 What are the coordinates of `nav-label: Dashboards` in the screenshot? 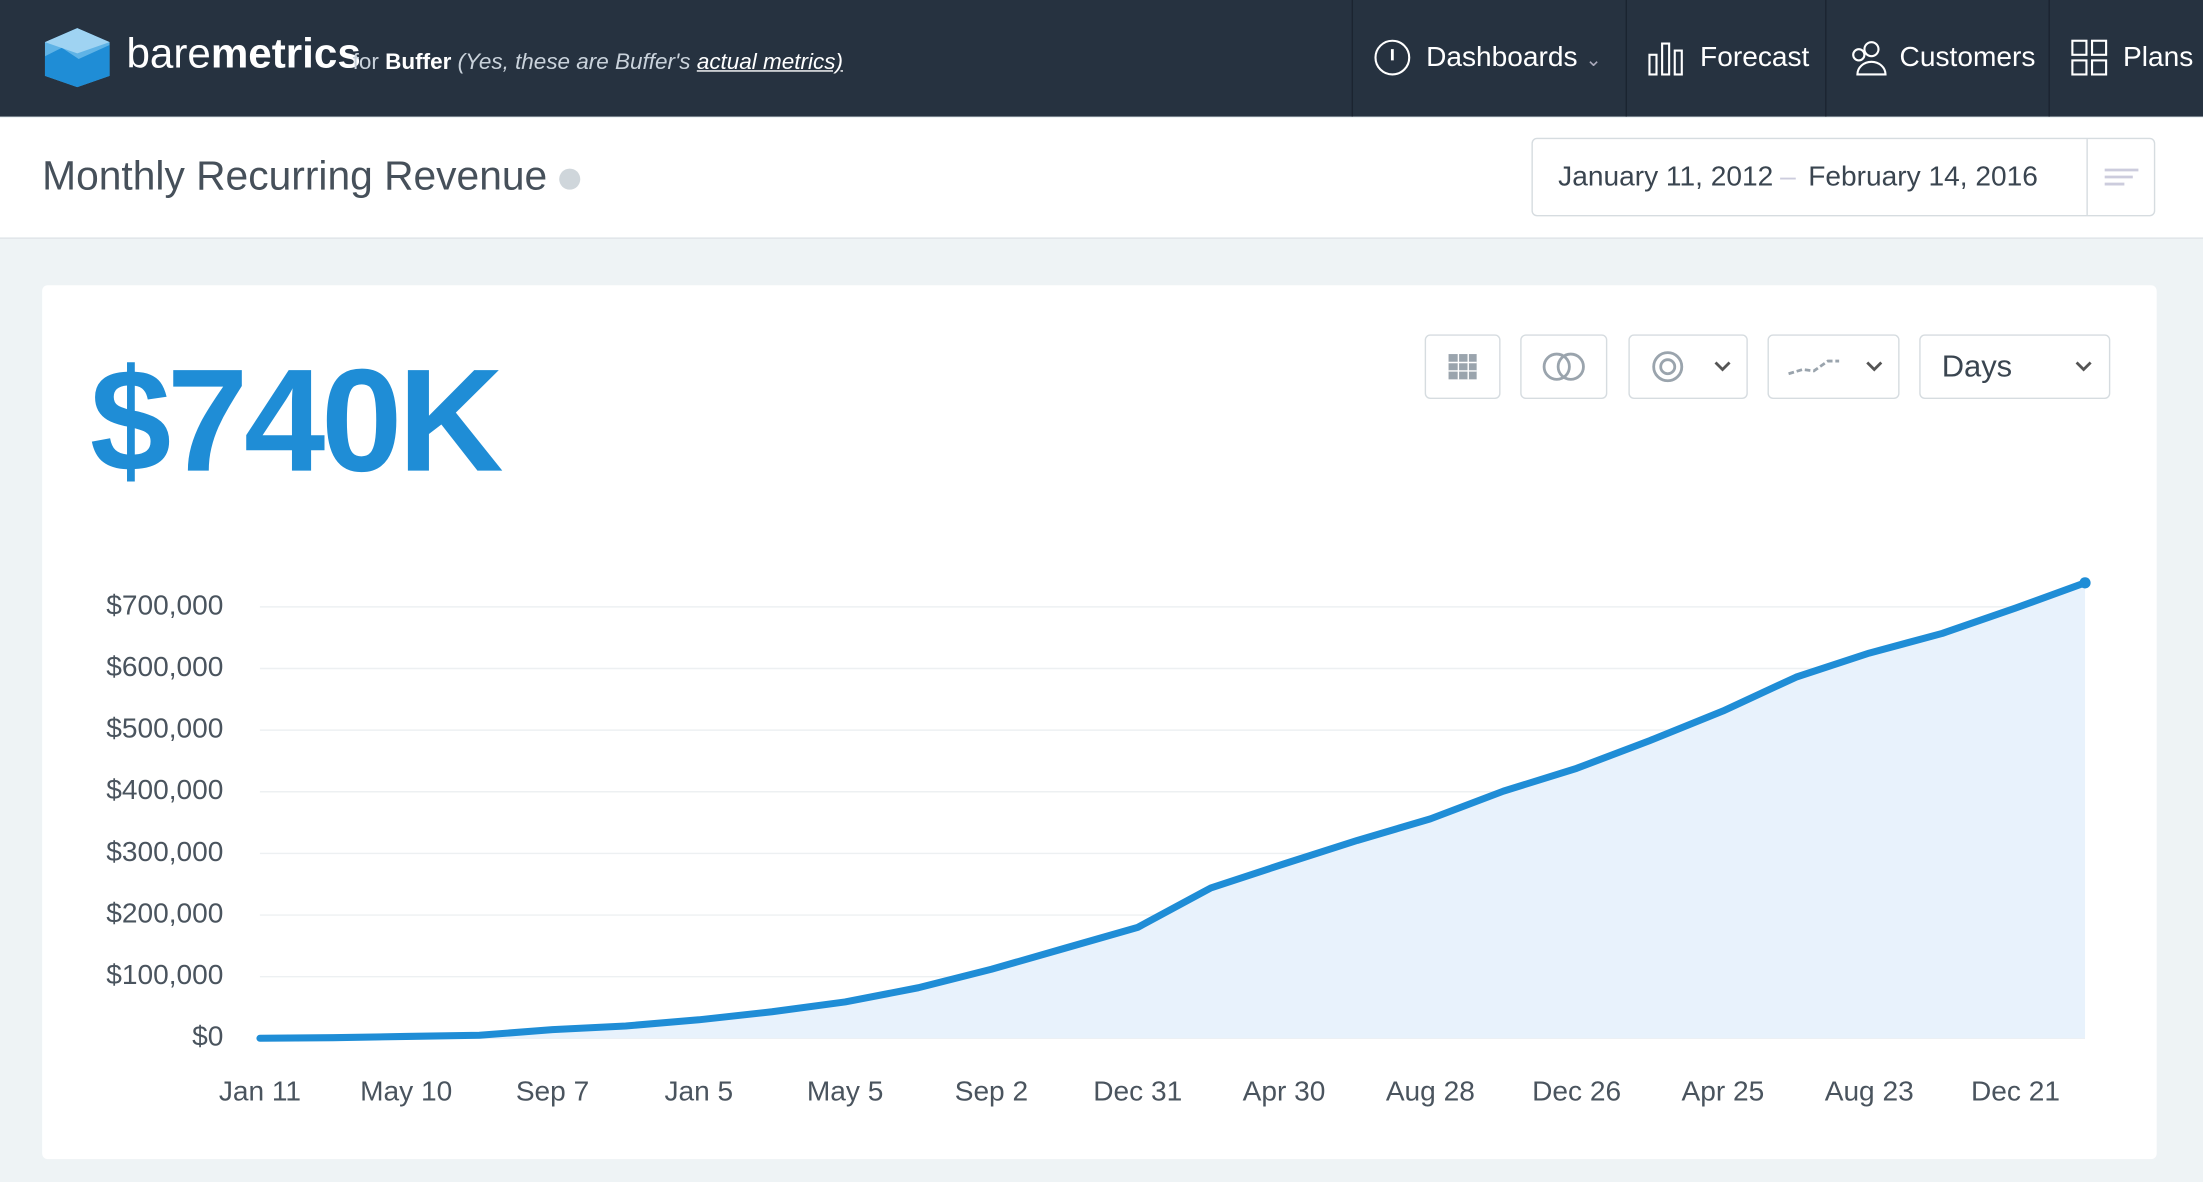 It's located at (1502, 58).